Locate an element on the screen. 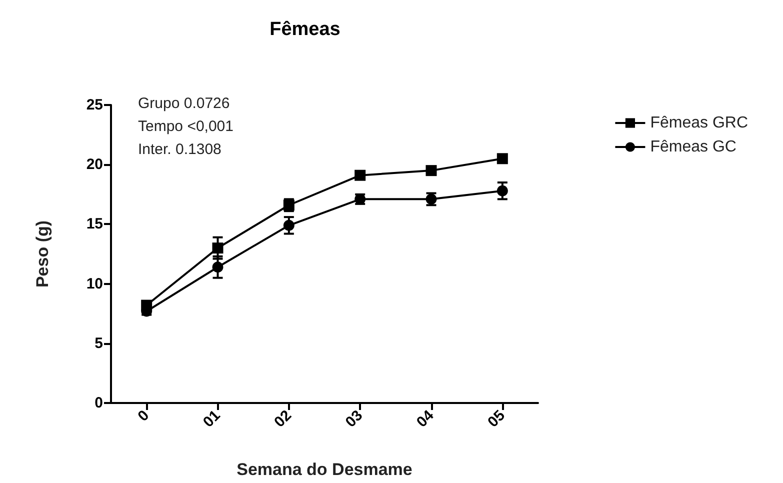 This screenshot has height=483, width=783. y-tick-label: 5 is located at coordinates (98, 343).